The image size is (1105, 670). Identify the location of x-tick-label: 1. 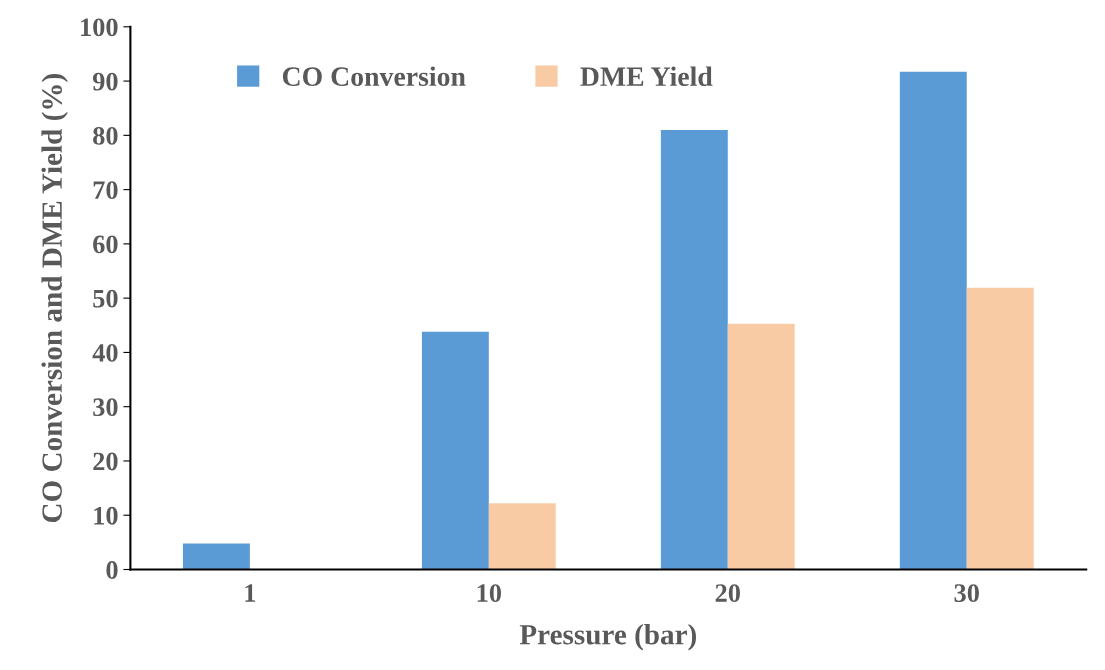
(250, 593).